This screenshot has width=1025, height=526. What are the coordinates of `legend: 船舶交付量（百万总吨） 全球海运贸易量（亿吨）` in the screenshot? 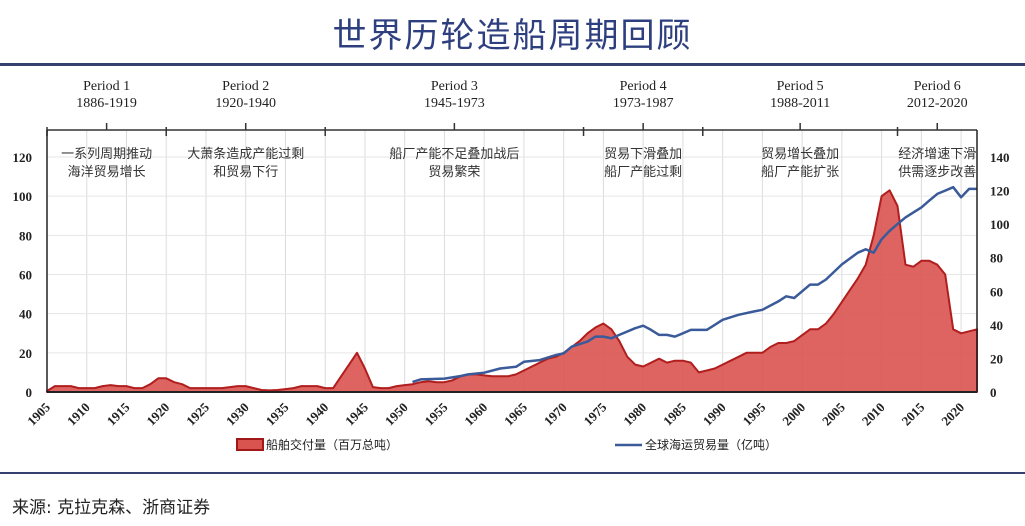 It's located at (506, 444).